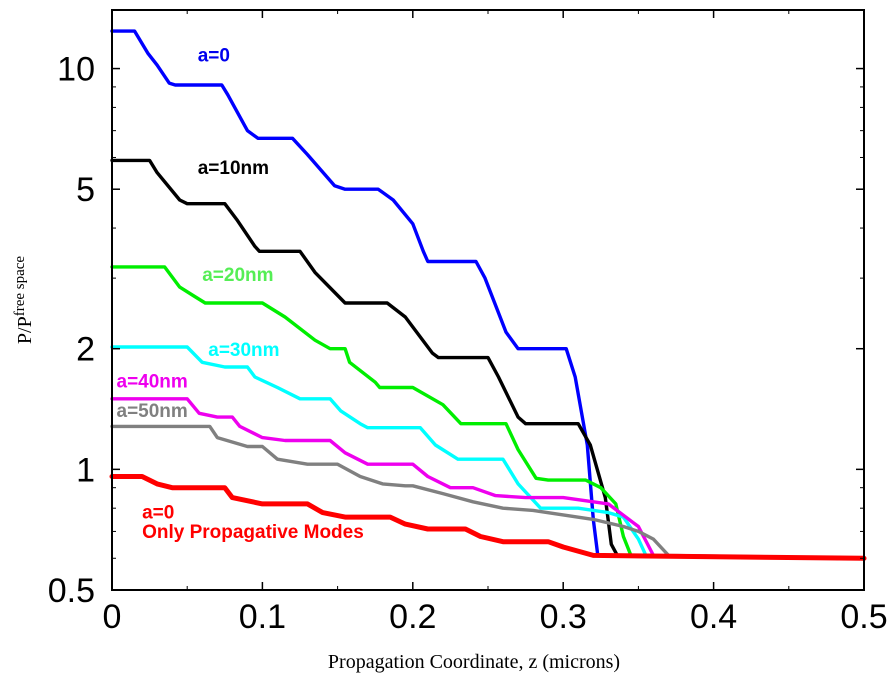 This screenshot has height=674, width=893. I want to click on x-tick-label-5: 0.5, so click(863, 617).